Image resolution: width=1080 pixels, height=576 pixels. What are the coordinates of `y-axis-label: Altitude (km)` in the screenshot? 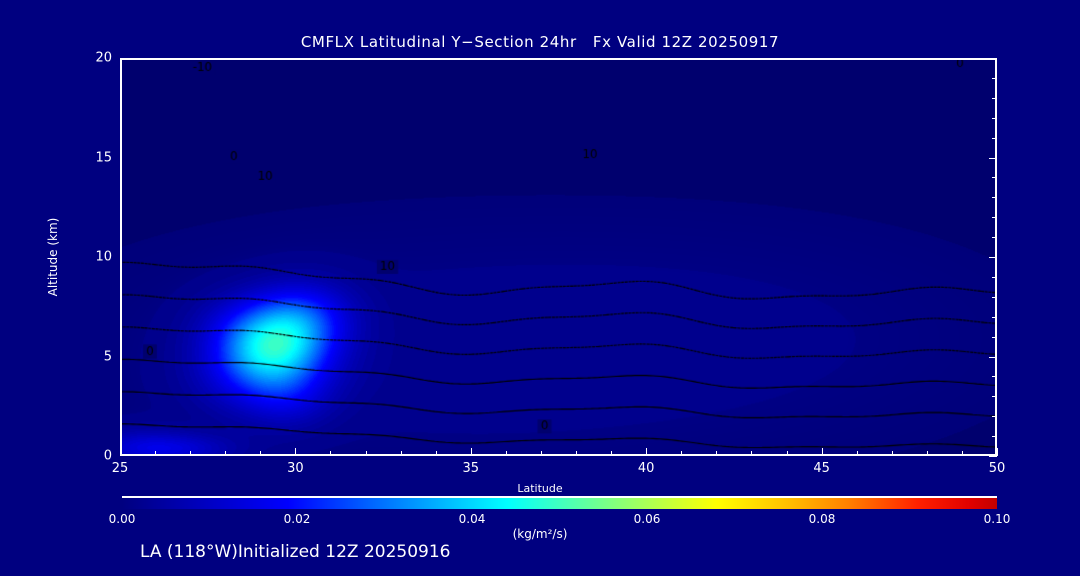 It's located at (53, 257).